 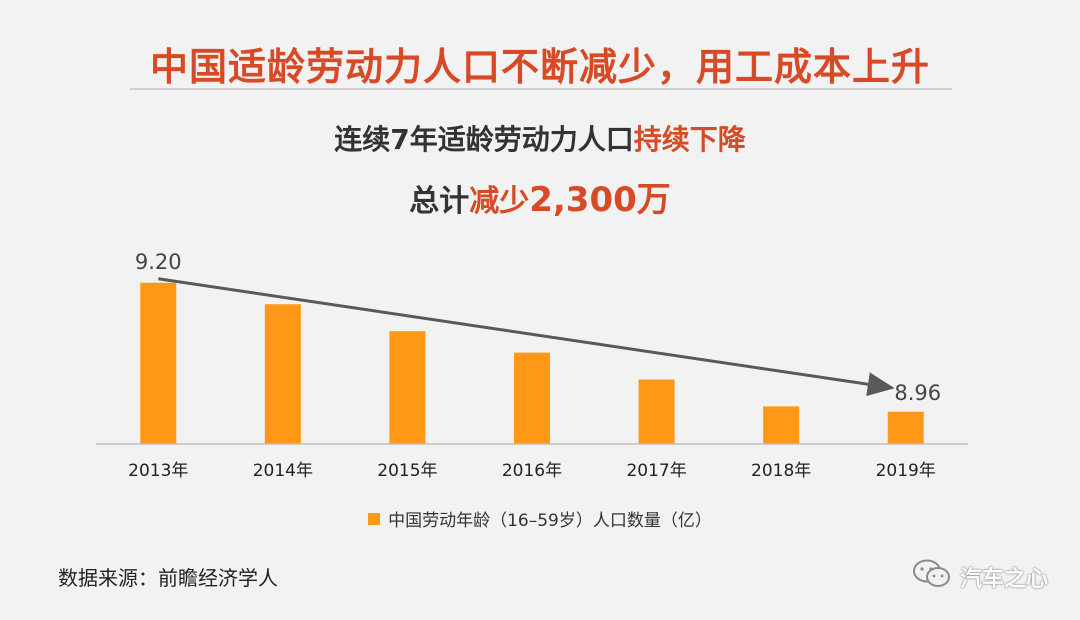 What do you see at coordinates (550, 521) in the screenshot?
I see `legend-label: 中国劳动年龄（16–59岁）人口数量（亿）` at bounding box center [550, 521].